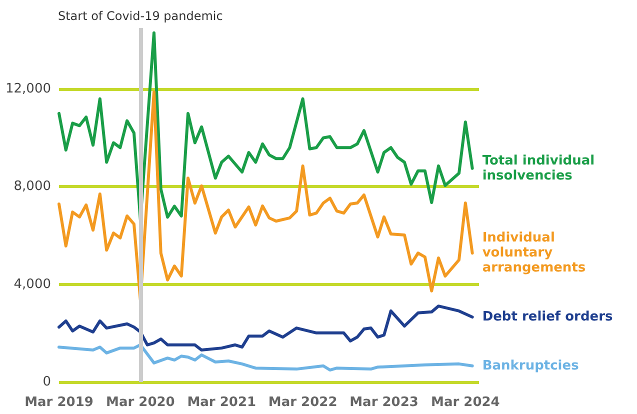 This screenshot has height=414, width=637. Describe the element at coordinates (303, 402) in the screenshot. I see `x-tick-label: Mar 2022` at that location.